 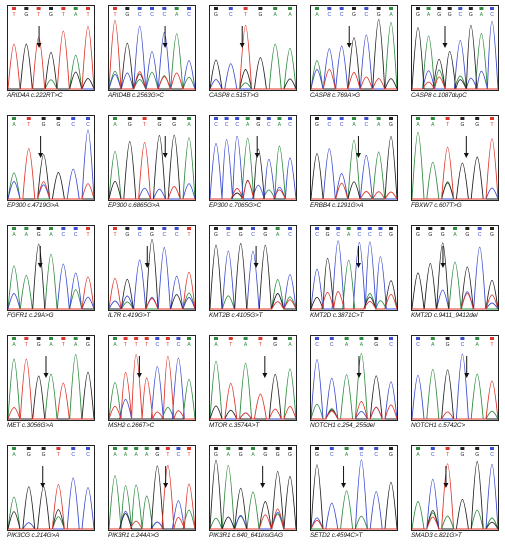 I want to click on chromatogram-panel: G C G C G A C KMT2B c.4105G>T, so click(x=252, y=275).